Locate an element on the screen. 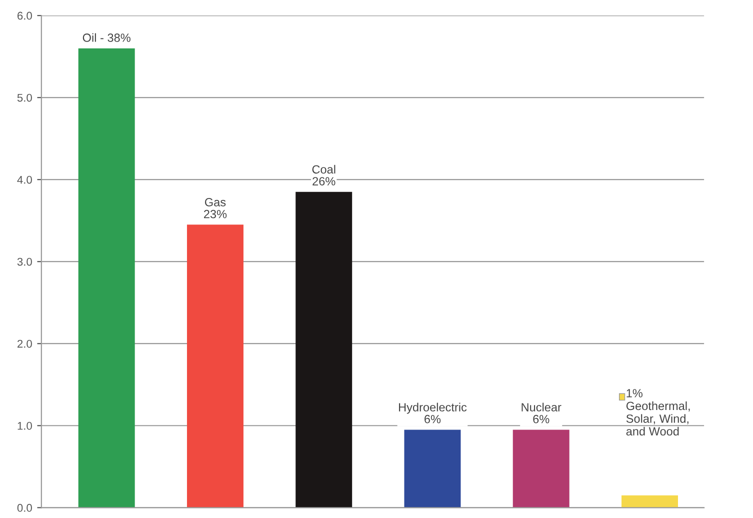  annotation: Coal 26% is located at coordinates (324, 175).